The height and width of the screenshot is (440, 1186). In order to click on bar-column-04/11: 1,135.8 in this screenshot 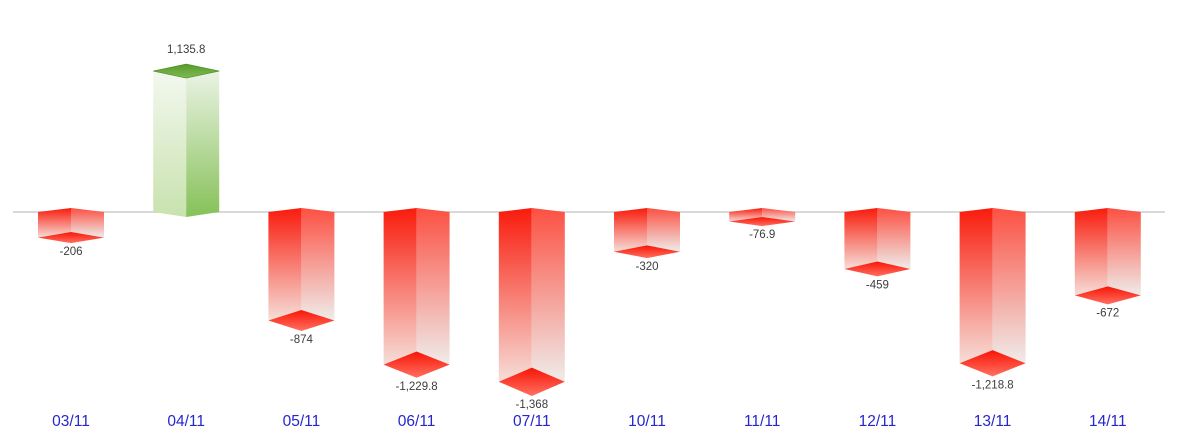, I will do `click(186, 131)`.